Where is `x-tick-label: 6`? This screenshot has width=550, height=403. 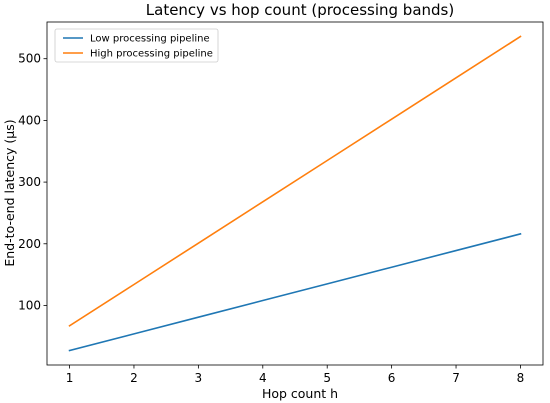 x-tick-label: 6 is located at coordinates (392, 378).